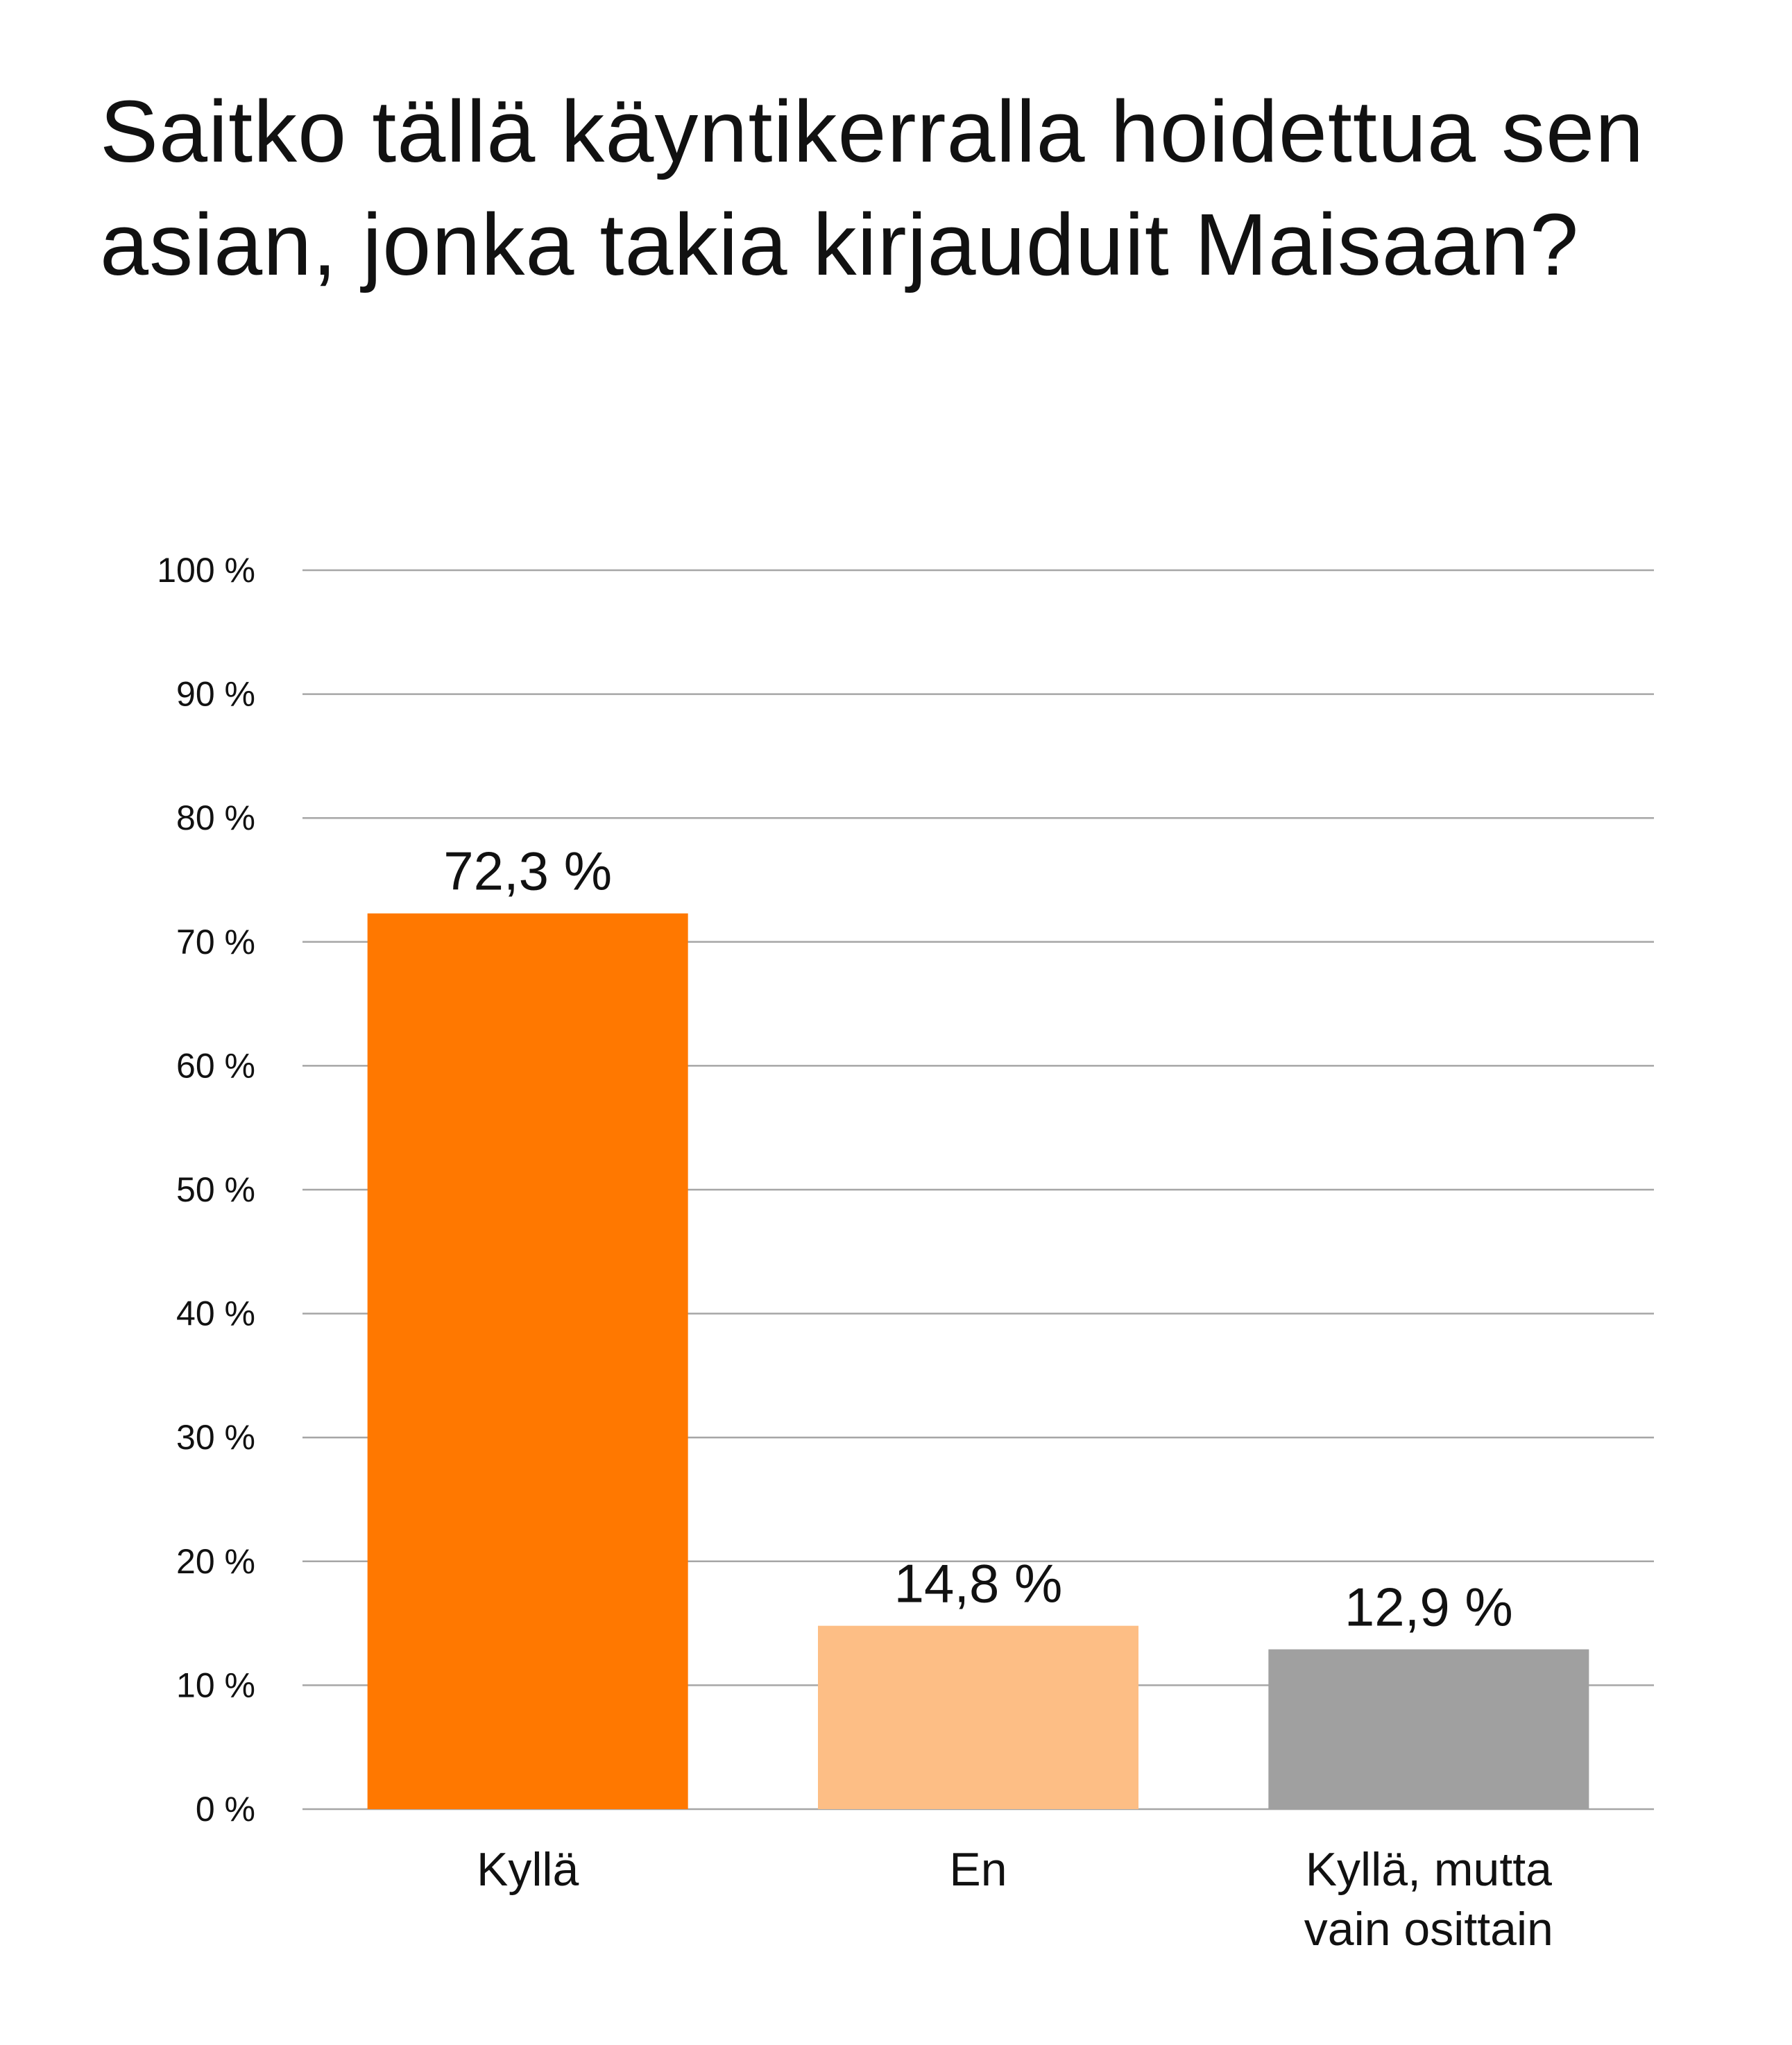 The width and height of the screenshot is (1792, 2045). Describe the element at coordinates (1428, 1929) in the screenshot. I see `x-category-label-line: vain osittain` at that location.